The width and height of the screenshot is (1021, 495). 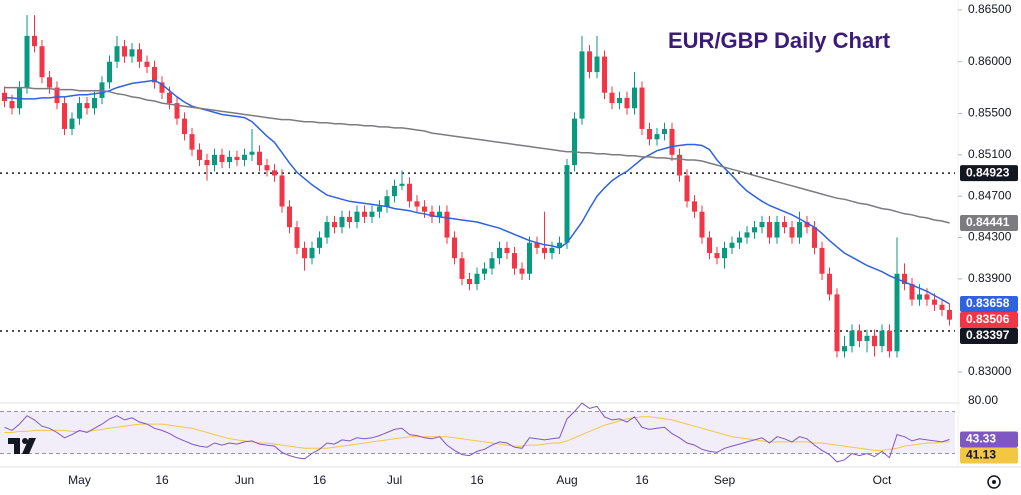 I want to click on y-tick-label: 0.84700, so click(x=990, y=195).